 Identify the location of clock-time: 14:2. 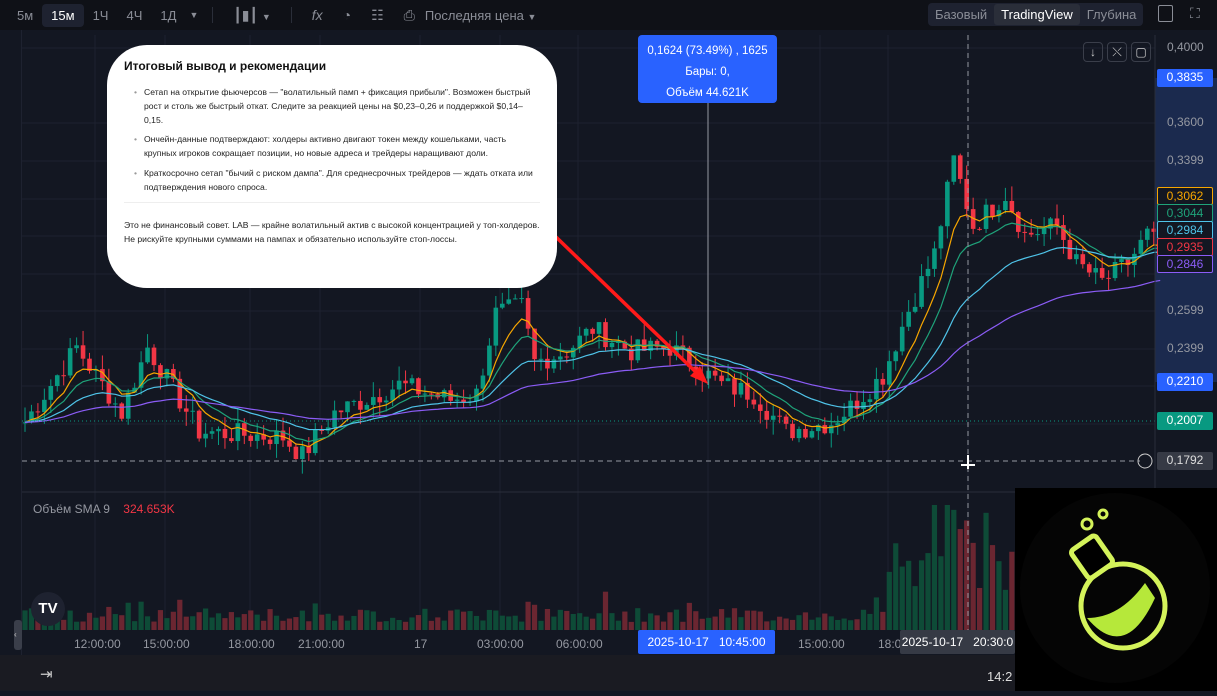
(1000, 676).